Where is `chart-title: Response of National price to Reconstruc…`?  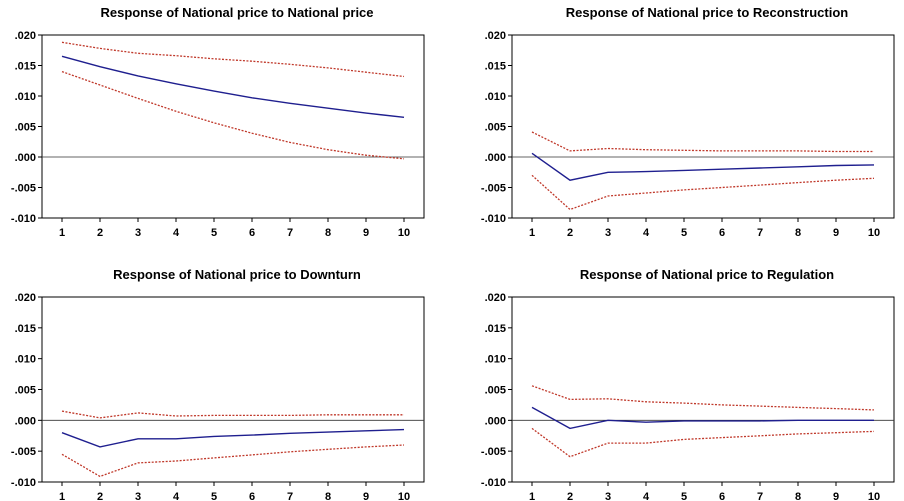 chart-title: Response of National price to Reconstruc… is located at coordinates (707, 12).